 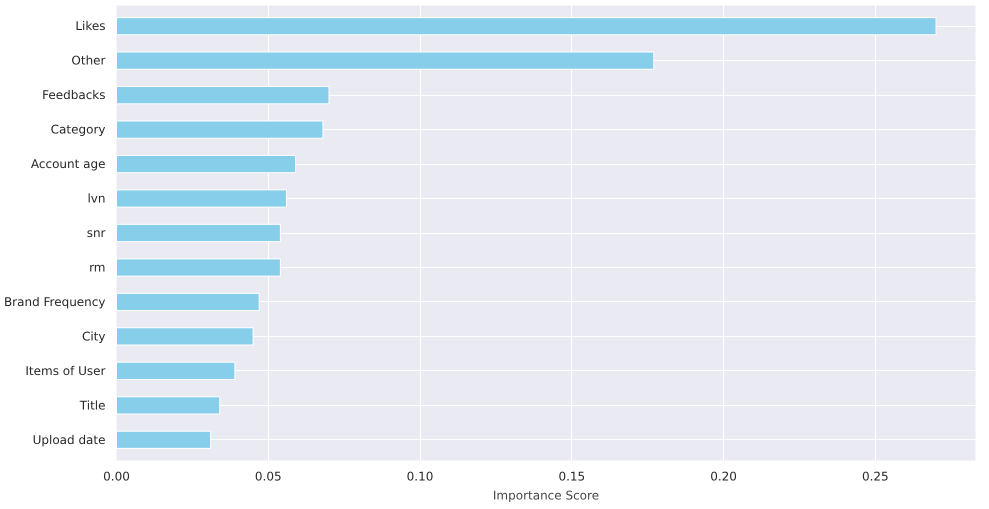 I want to click on y-tick-label: Account age, so click(x=68, y=164).